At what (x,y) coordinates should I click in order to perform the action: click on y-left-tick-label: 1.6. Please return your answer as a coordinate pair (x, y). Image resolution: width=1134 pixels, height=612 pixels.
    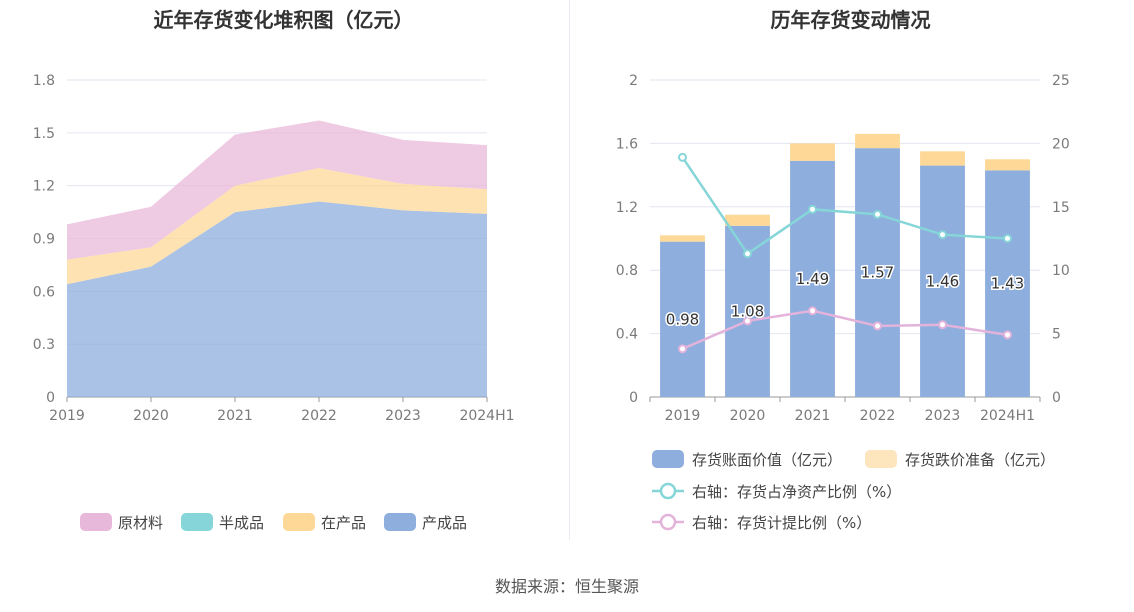
    Looking at the image, I should click on (627, 144).